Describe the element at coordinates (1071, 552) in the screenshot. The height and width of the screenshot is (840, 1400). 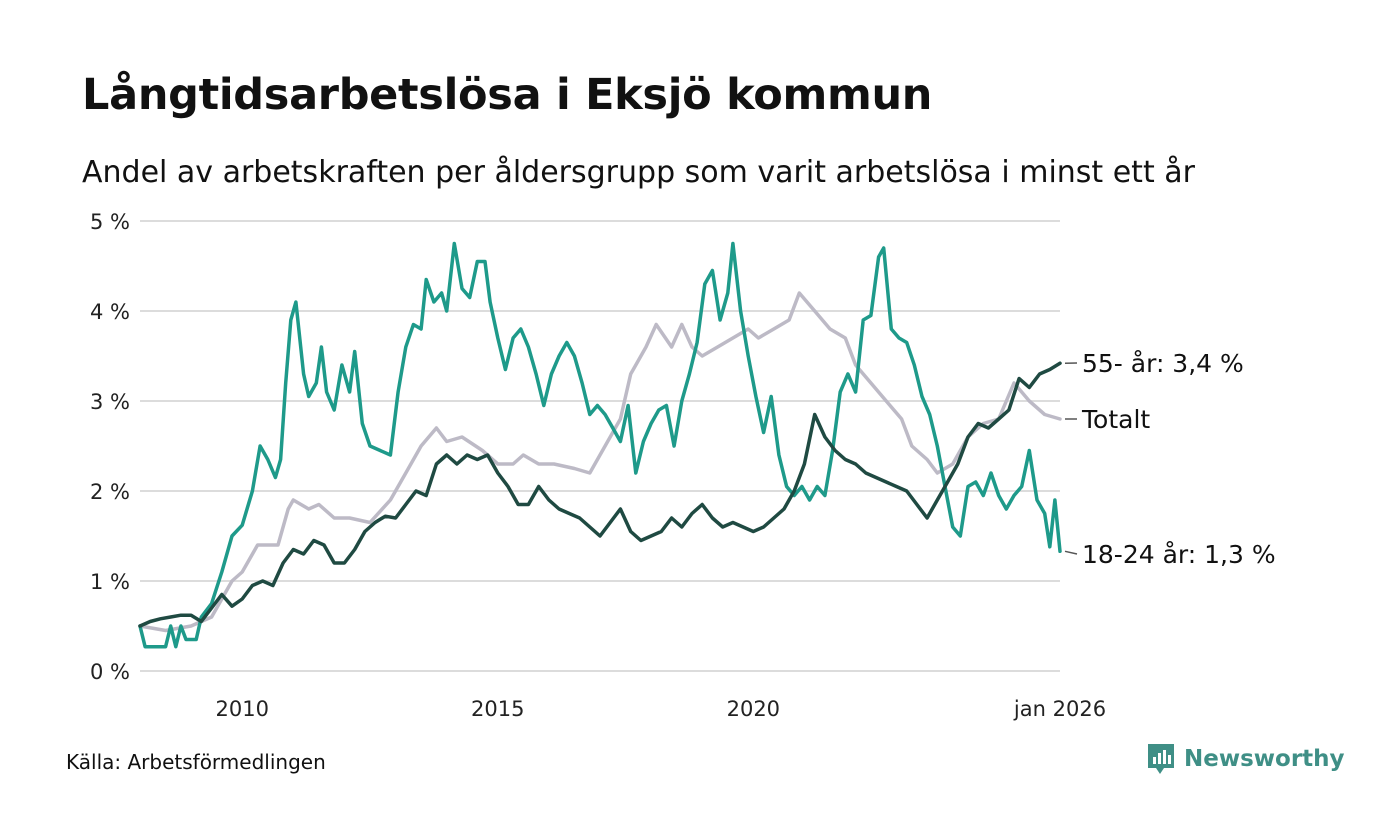
I see `end-label-connector` at that location.